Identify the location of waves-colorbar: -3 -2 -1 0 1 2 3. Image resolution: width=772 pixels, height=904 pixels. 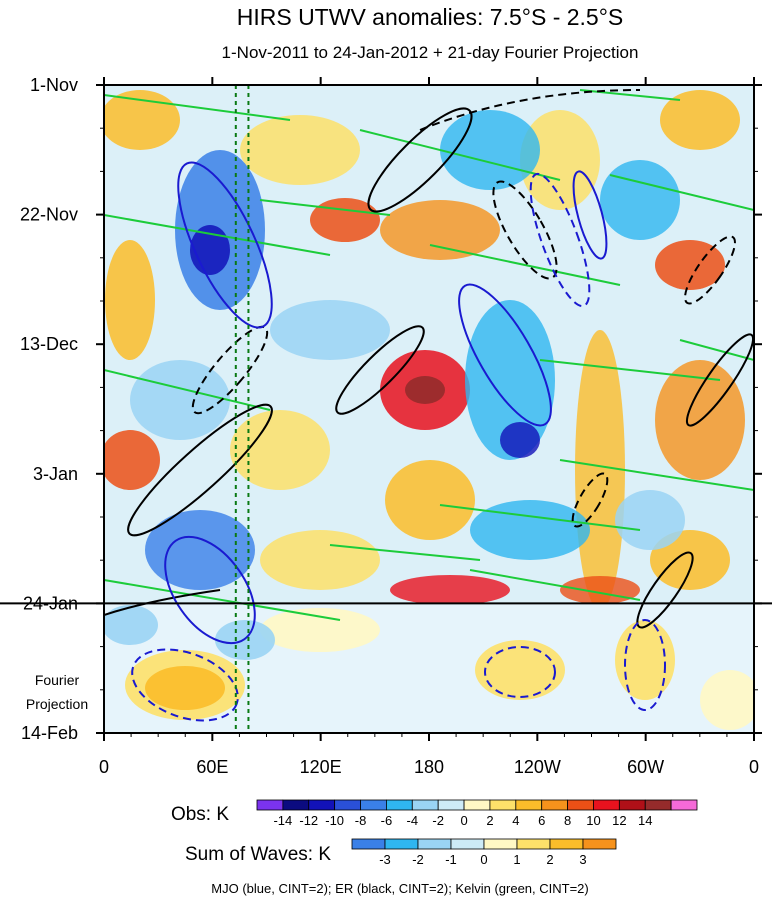
(484, 852).